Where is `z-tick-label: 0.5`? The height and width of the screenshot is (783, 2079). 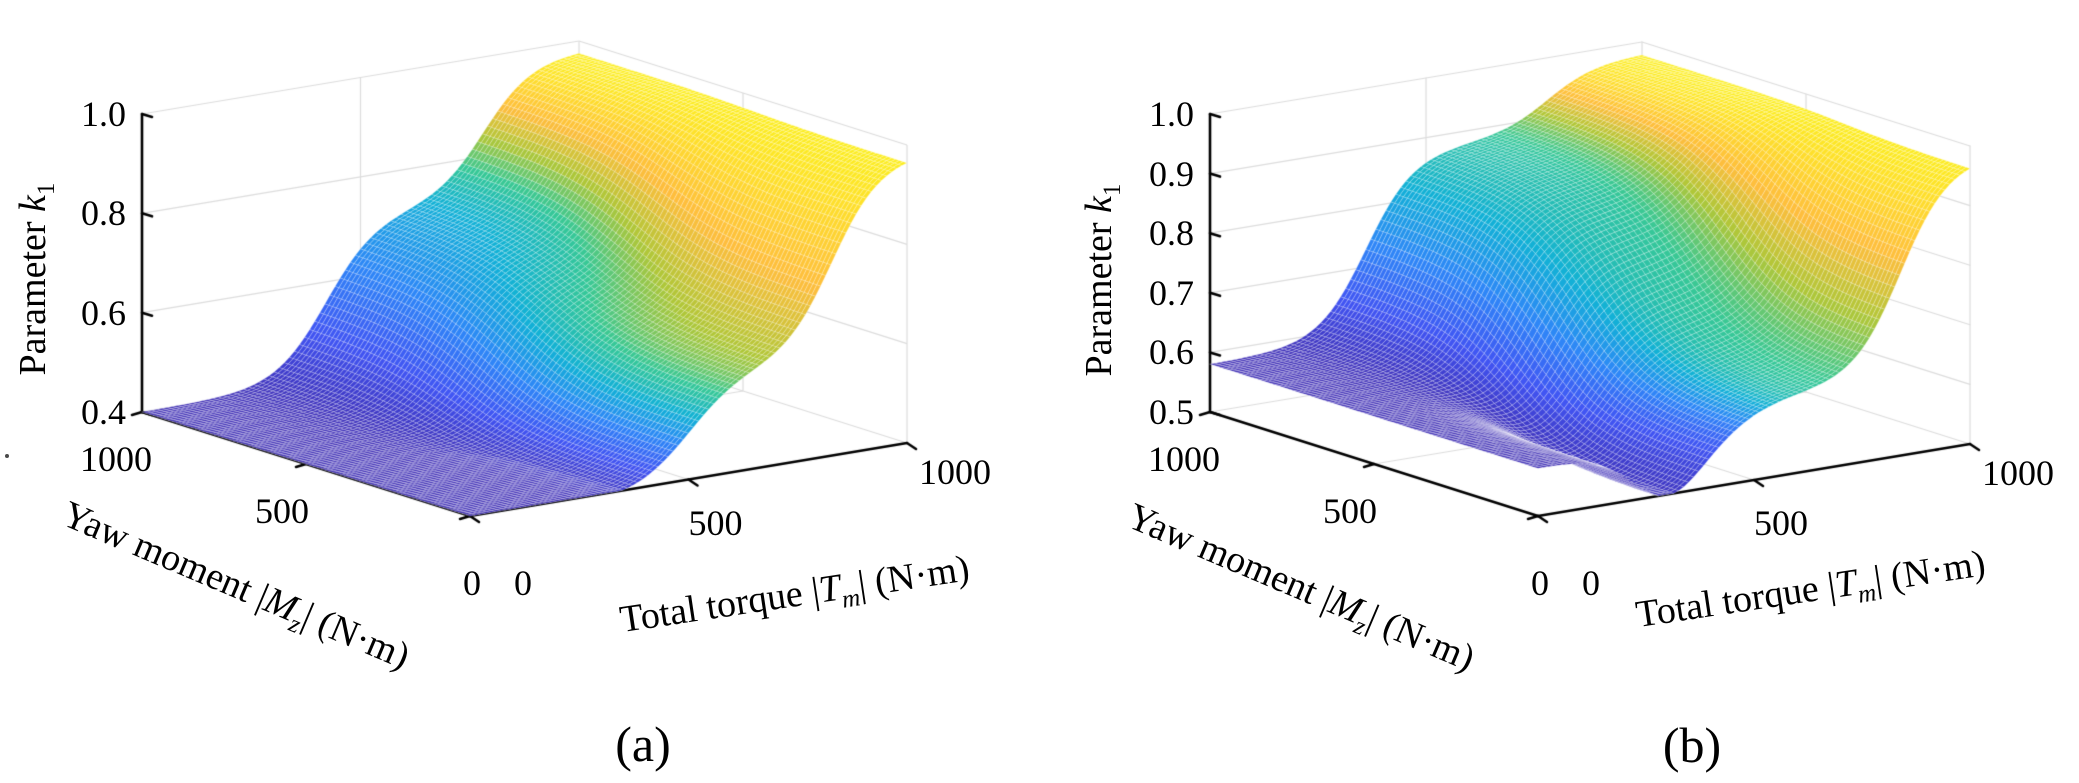
z-tick-label: 0.5 is located at coordinates (1171, 412).